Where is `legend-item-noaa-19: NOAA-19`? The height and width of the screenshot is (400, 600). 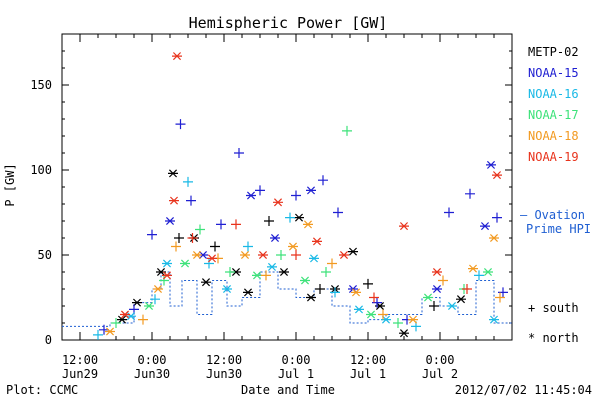
legend-item-noaa-19: NOAA-19 is located at coordinates (553, 157).